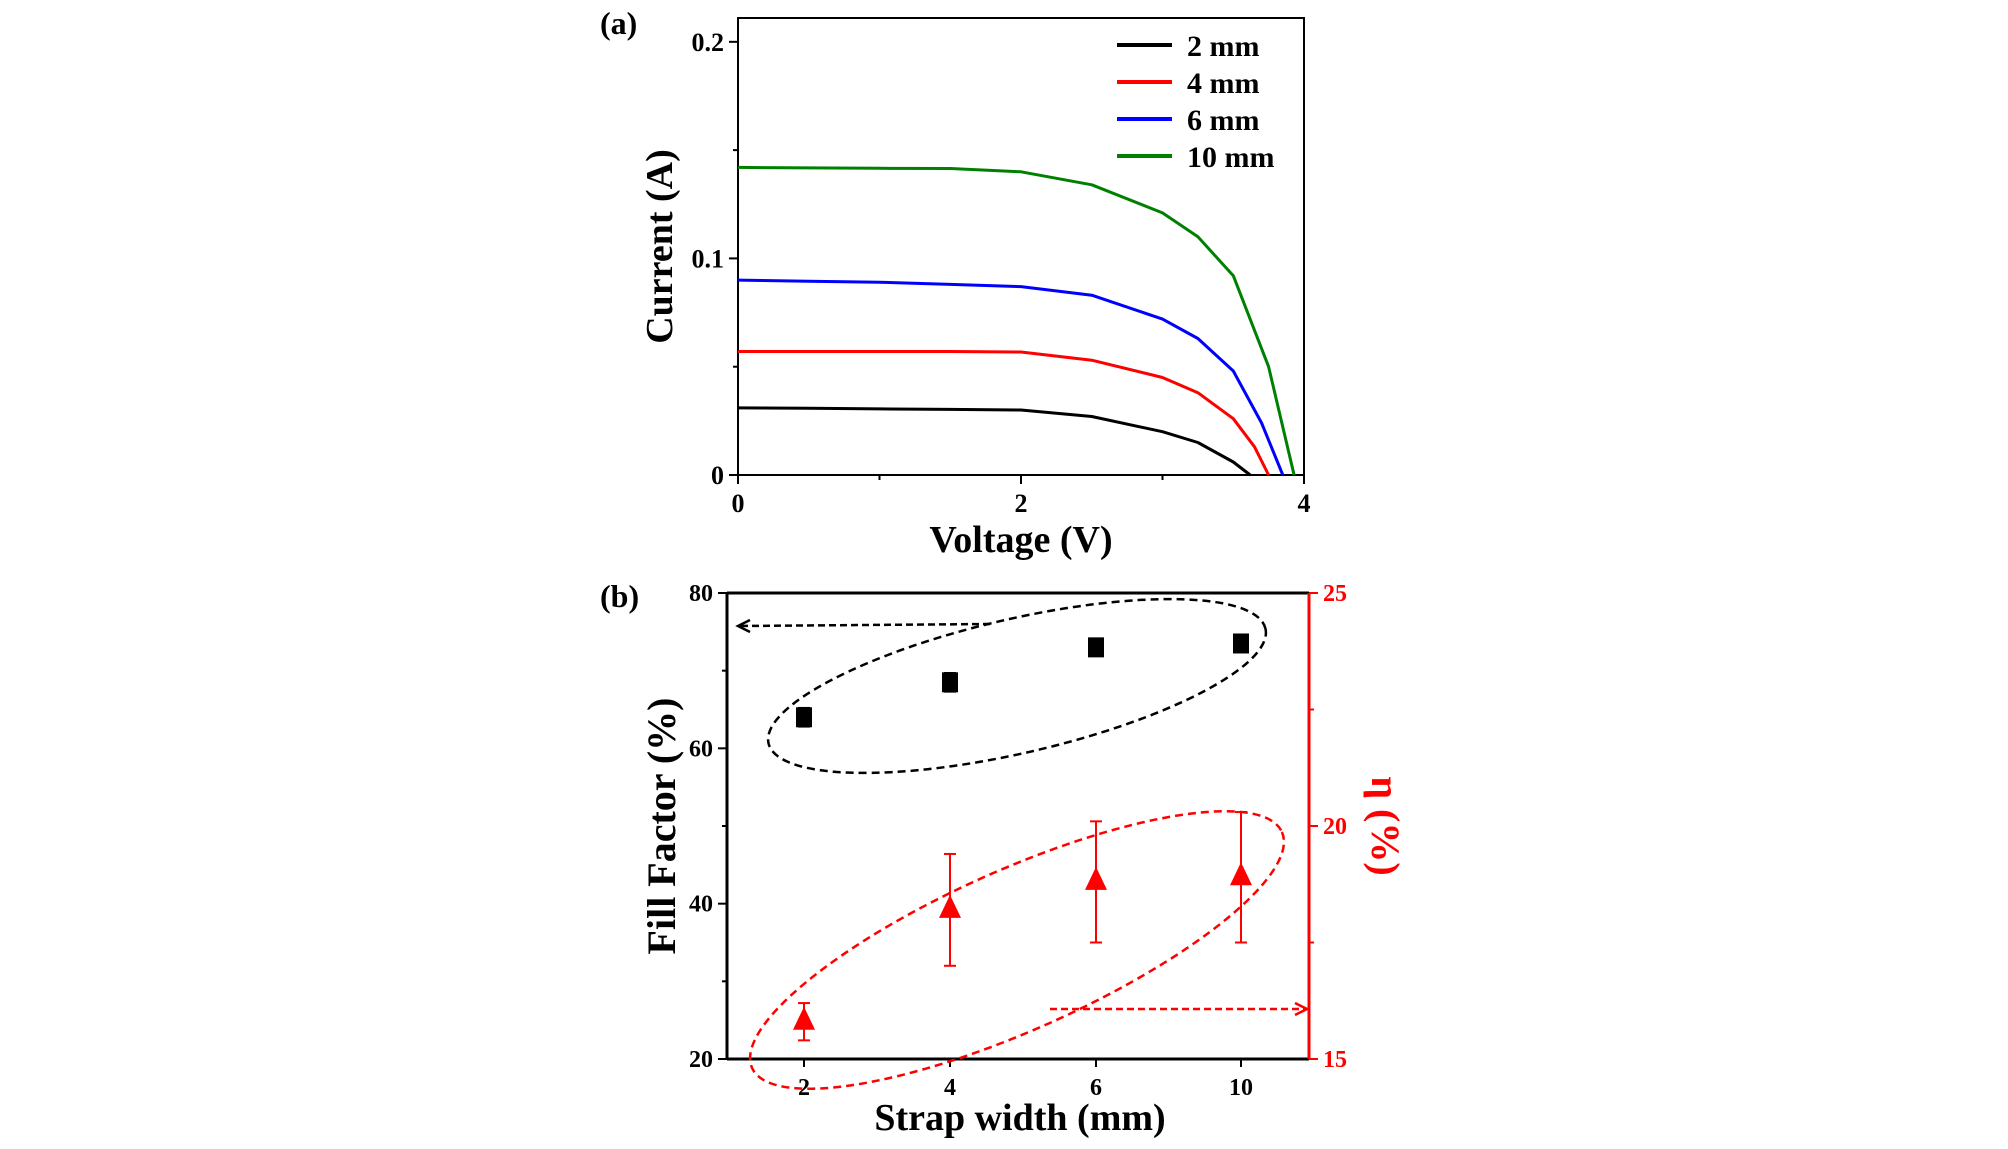 The height and width of the screenshot is (1149, 2008). What do you see at coordinates (1230, 157) in the screenshot?
I see `legend-label: 10 mm` at bounding box center [1230, 157].